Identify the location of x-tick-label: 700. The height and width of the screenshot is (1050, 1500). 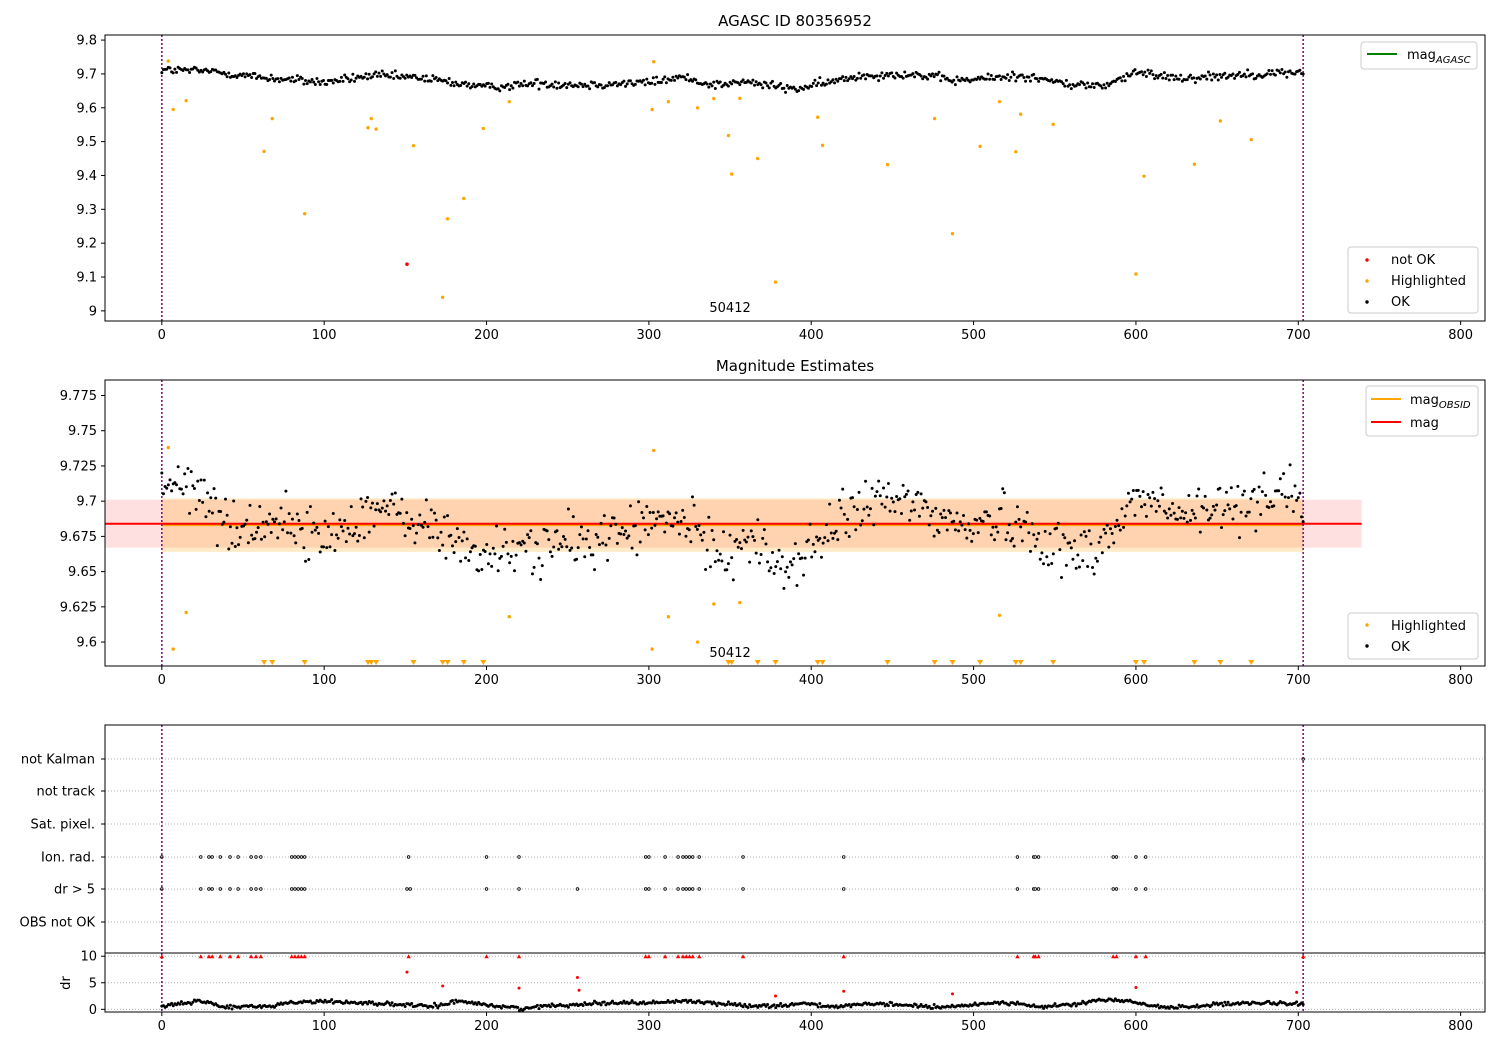
(1298, 335).